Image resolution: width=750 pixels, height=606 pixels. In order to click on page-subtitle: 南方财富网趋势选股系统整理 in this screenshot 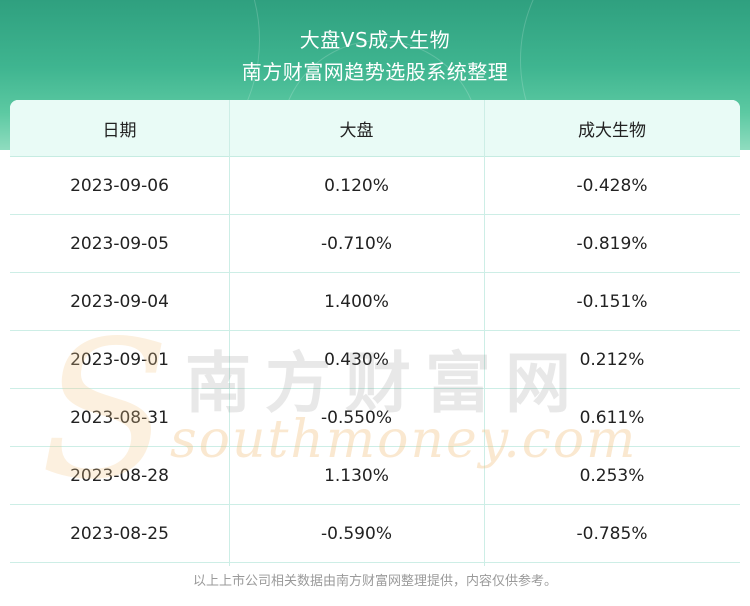, I will do `click(375, 72)`.